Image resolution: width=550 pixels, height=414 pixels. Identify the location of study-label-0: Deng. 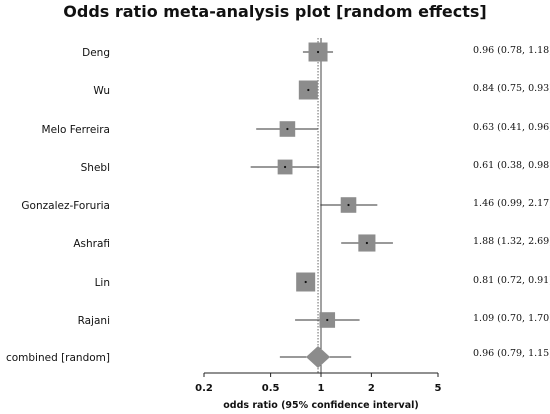
(96, 53).